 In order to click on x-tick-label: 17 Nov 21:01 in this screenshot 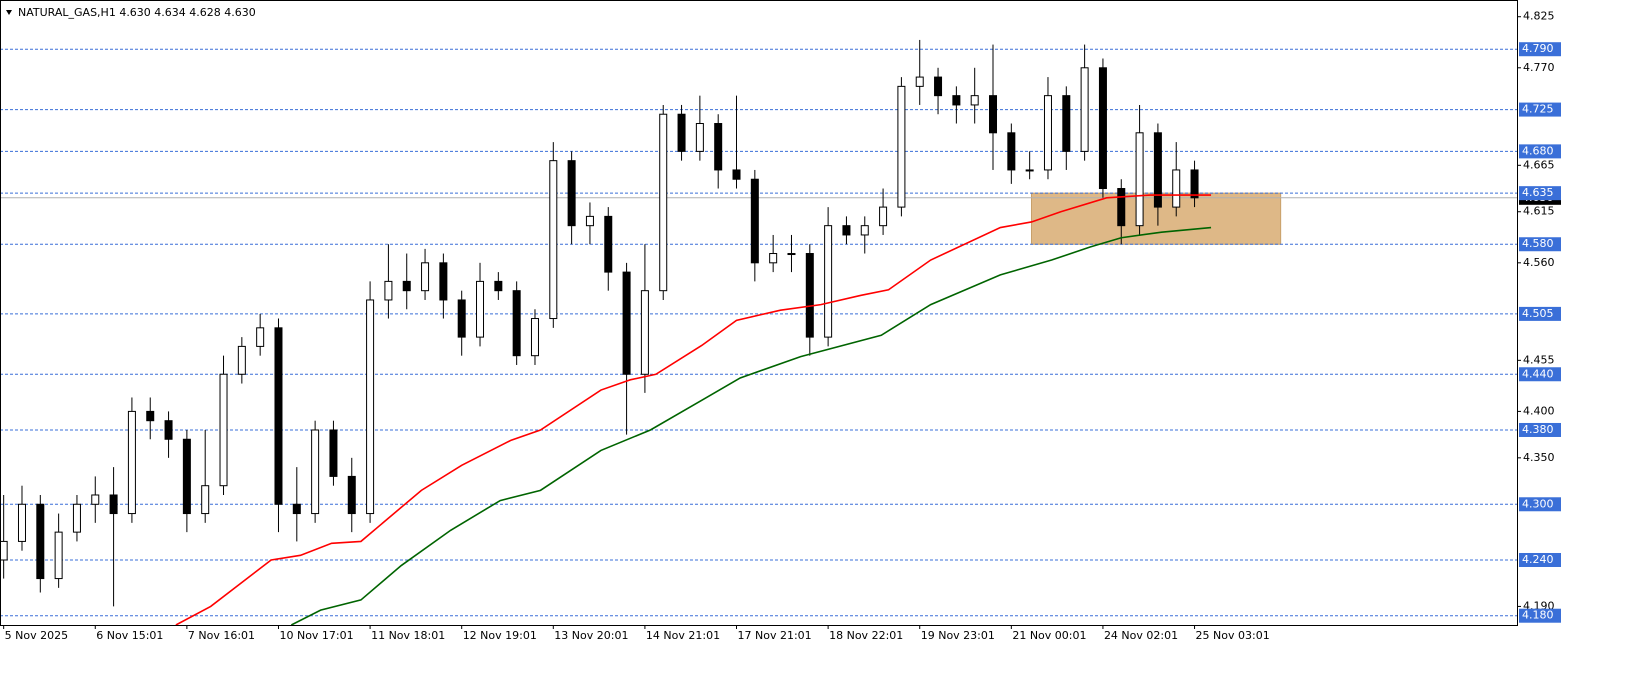, I will do `click(775, 635)`.